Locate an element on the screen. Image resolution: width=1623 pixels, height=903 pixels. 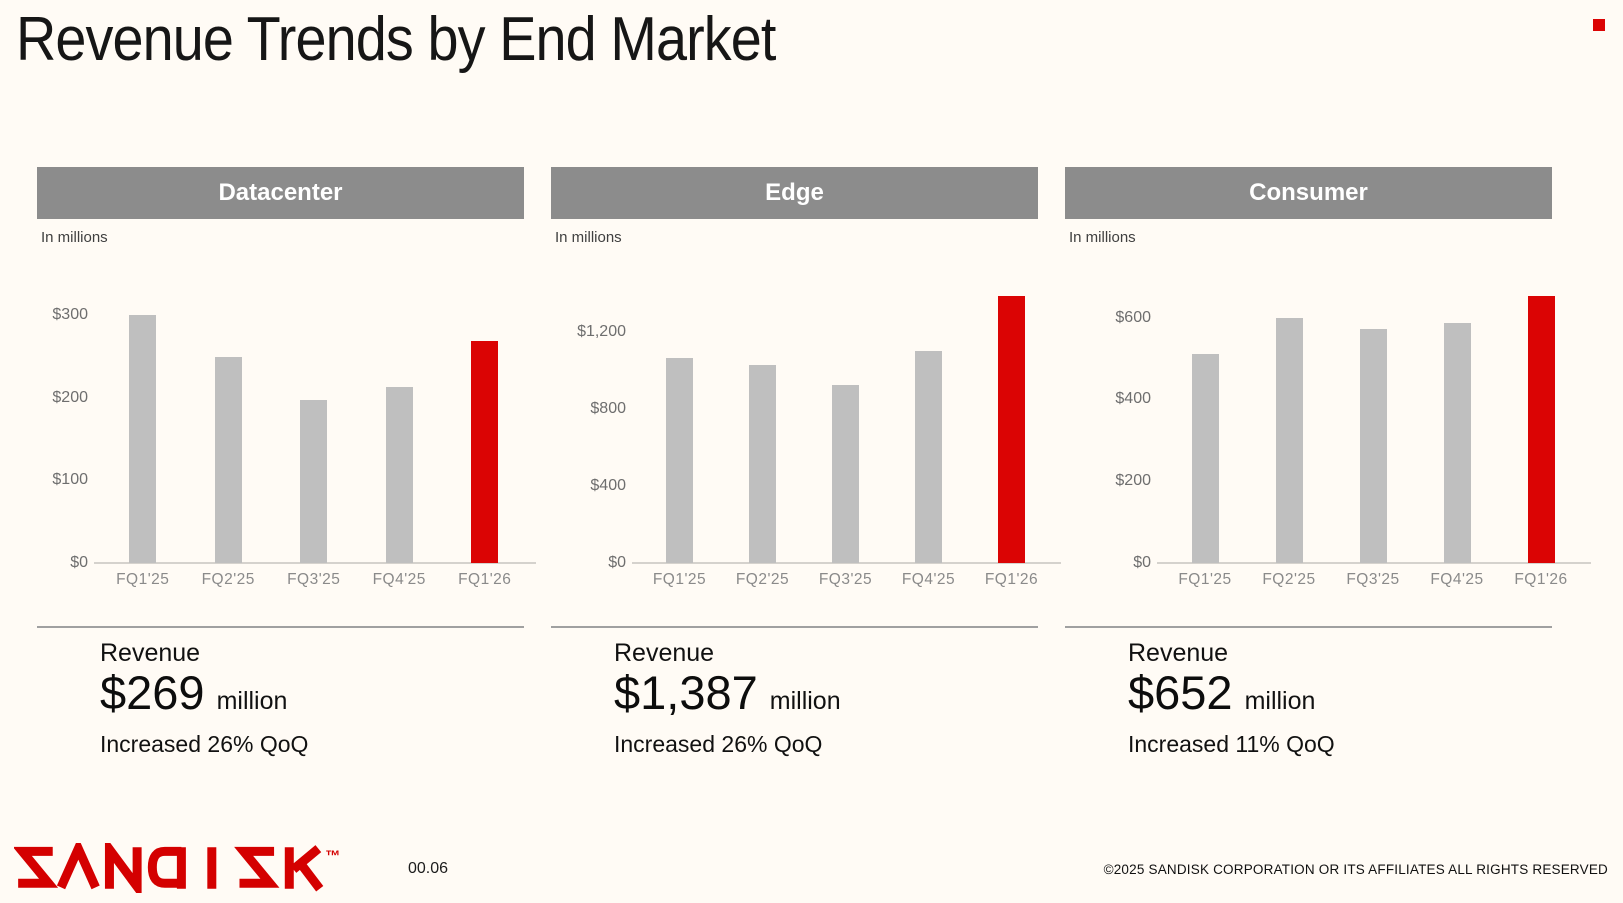
revenue-value: $1,387 is located at coordinates (686, 692).